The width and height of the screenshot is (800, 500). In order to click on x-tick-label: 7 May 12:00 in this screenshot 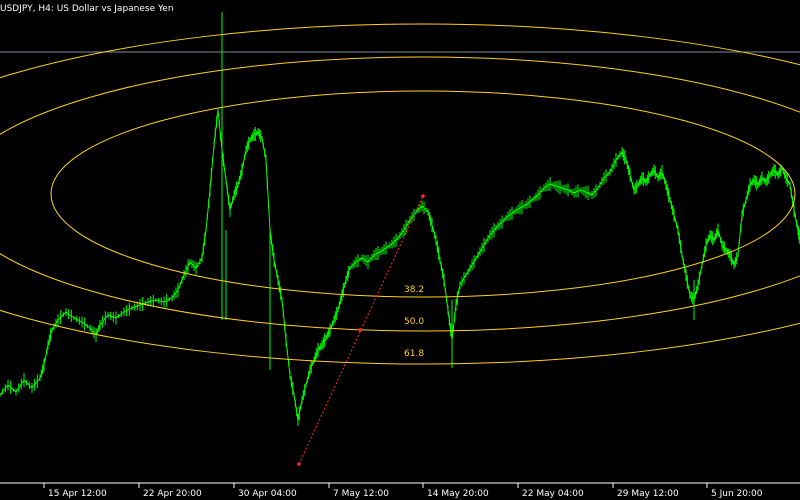, I will do `click(361, 494)`.